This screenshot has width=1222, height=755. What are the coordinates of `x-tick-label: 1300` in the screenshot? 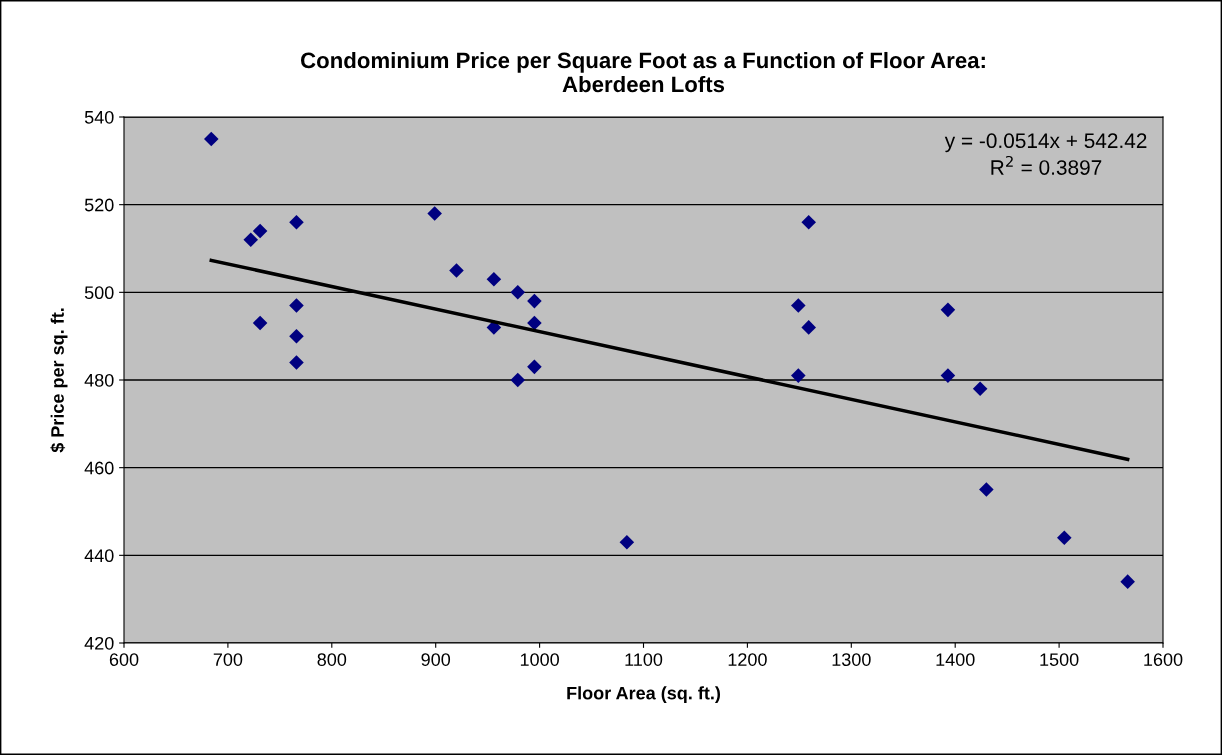 It's located at (851, 659).